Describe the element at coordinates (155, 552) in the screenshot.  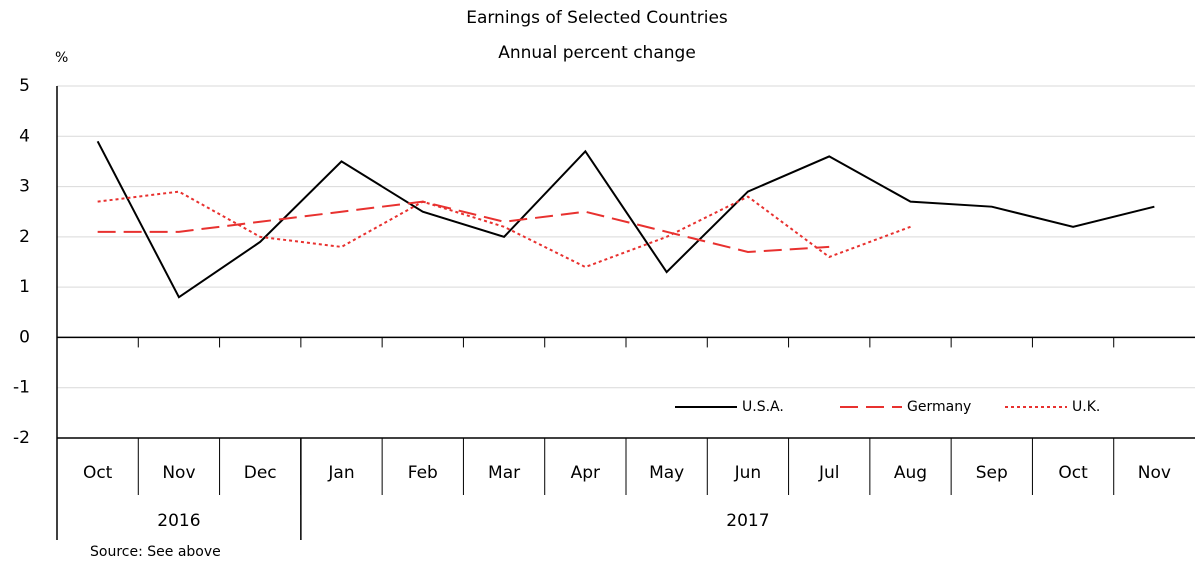
I see `source-note: Source: See above` at that location.